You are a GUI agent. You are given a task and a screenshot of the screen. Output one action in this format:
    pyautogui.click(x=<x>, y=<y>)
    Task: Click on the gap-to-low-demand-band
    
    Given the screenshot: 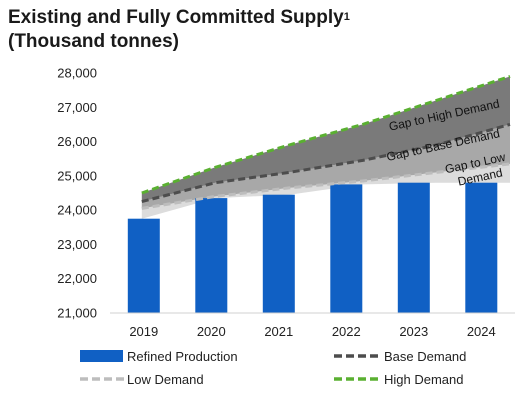 What is the action you would take?
    pyautogui.click(x=326, y=191)
    